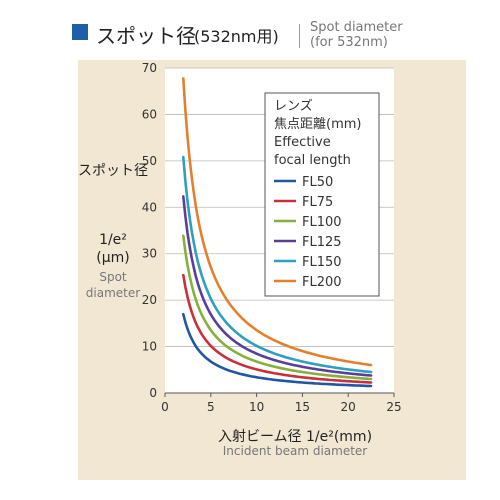 This screenshot has height=500, width=500. I want to click on series-line-fl100, so click(277, 307).